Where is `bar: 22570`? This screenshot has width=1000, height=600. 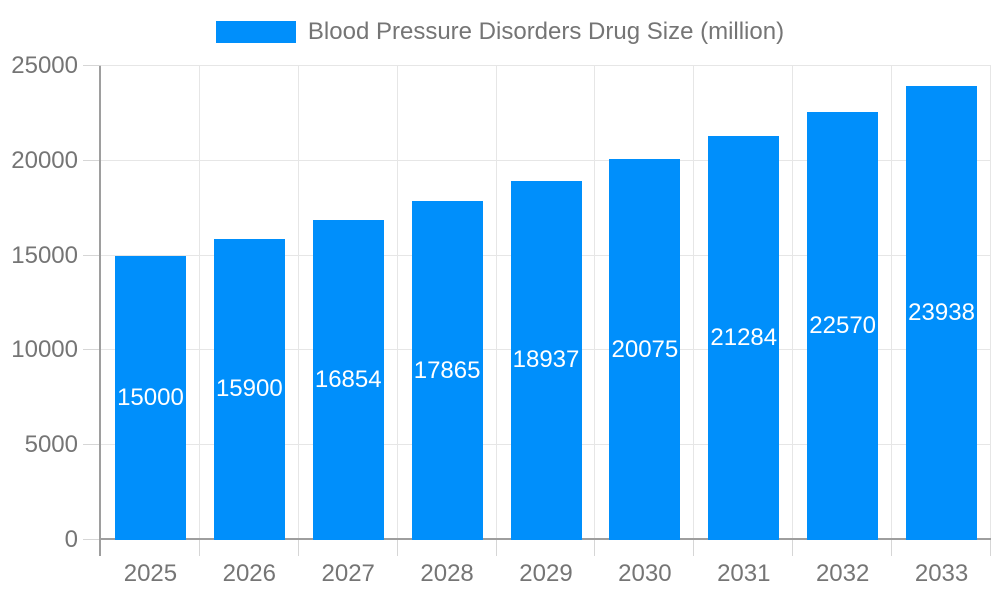 bar: 22570 is located at coordinates (843, 326).